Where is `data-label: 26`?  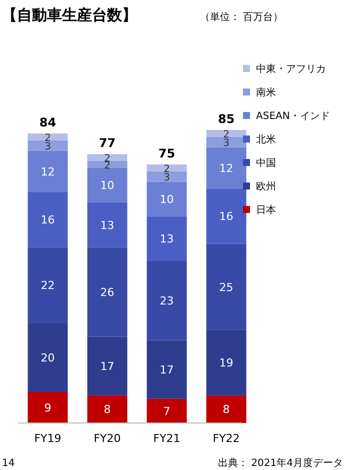
data-label: 26 is located at coordinates (107, 293).